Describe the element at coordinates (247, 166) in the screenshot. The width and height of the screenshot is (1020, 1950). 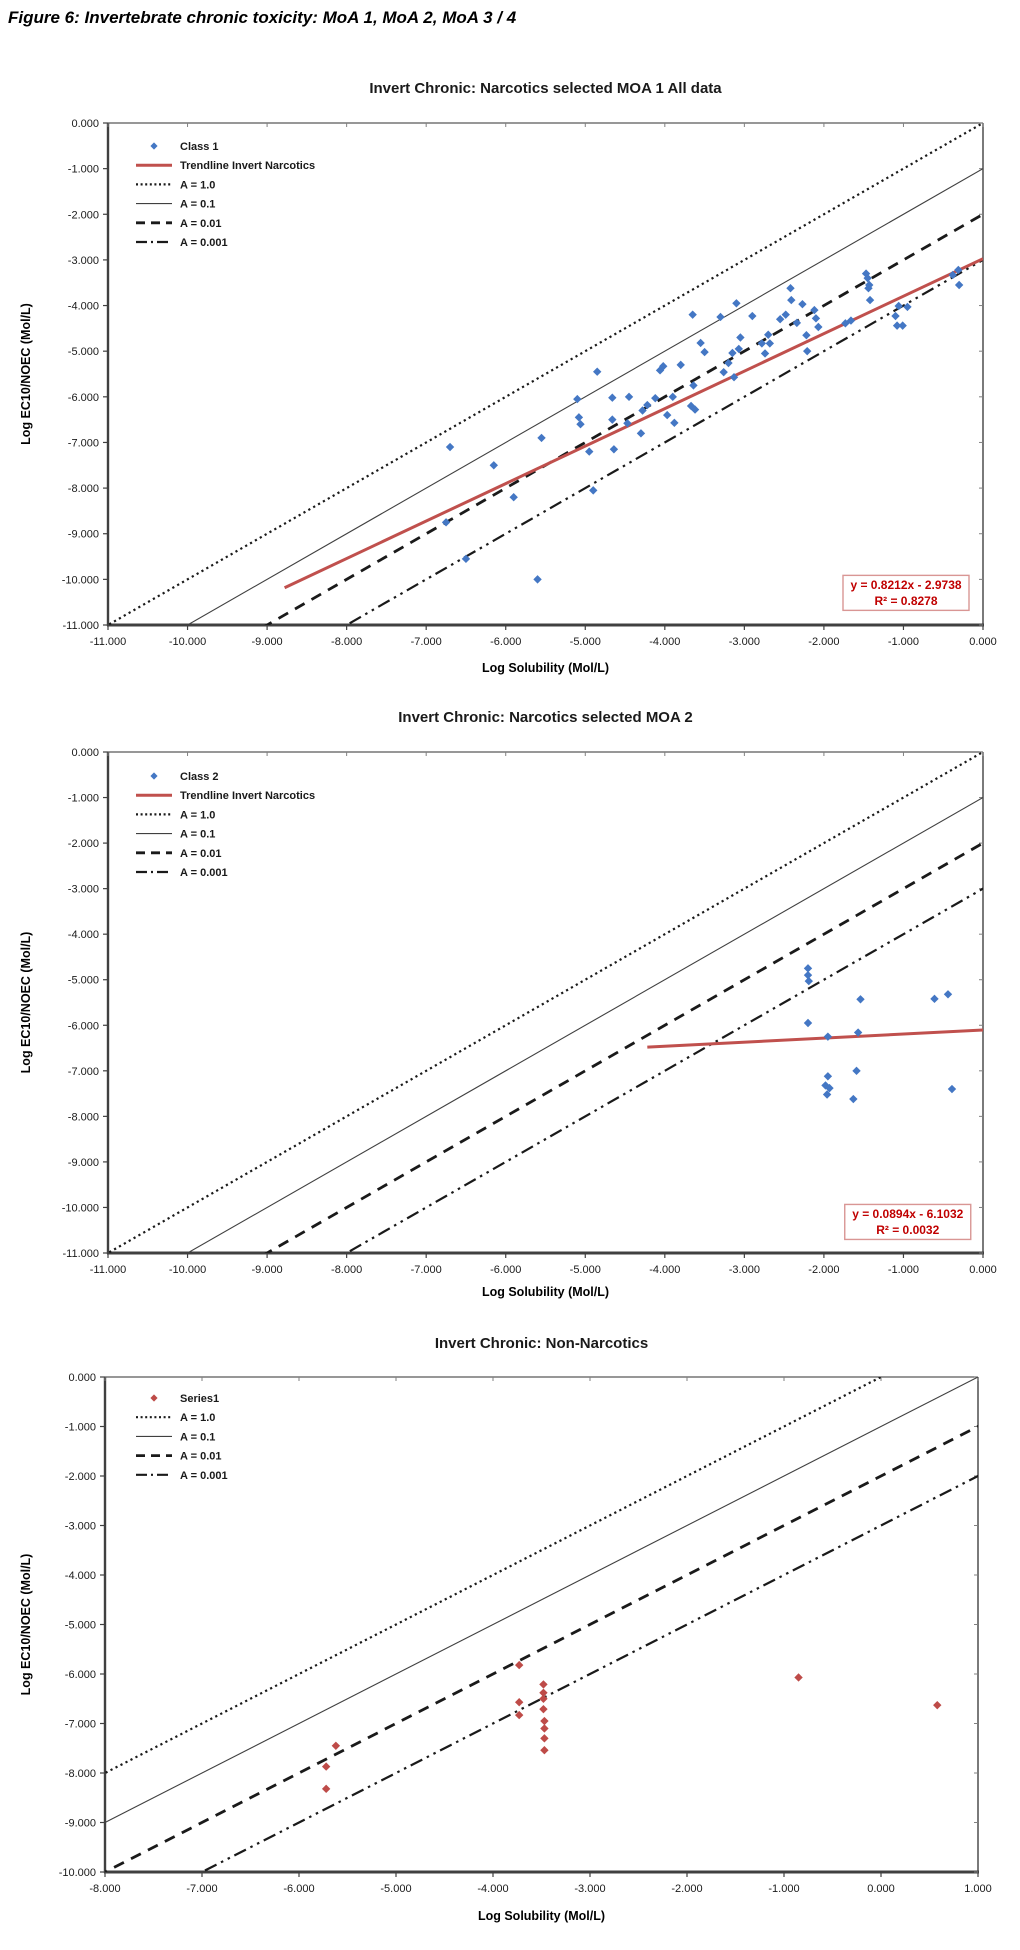
I see `legend-label: Trendline Invert Narcotics` at that location.